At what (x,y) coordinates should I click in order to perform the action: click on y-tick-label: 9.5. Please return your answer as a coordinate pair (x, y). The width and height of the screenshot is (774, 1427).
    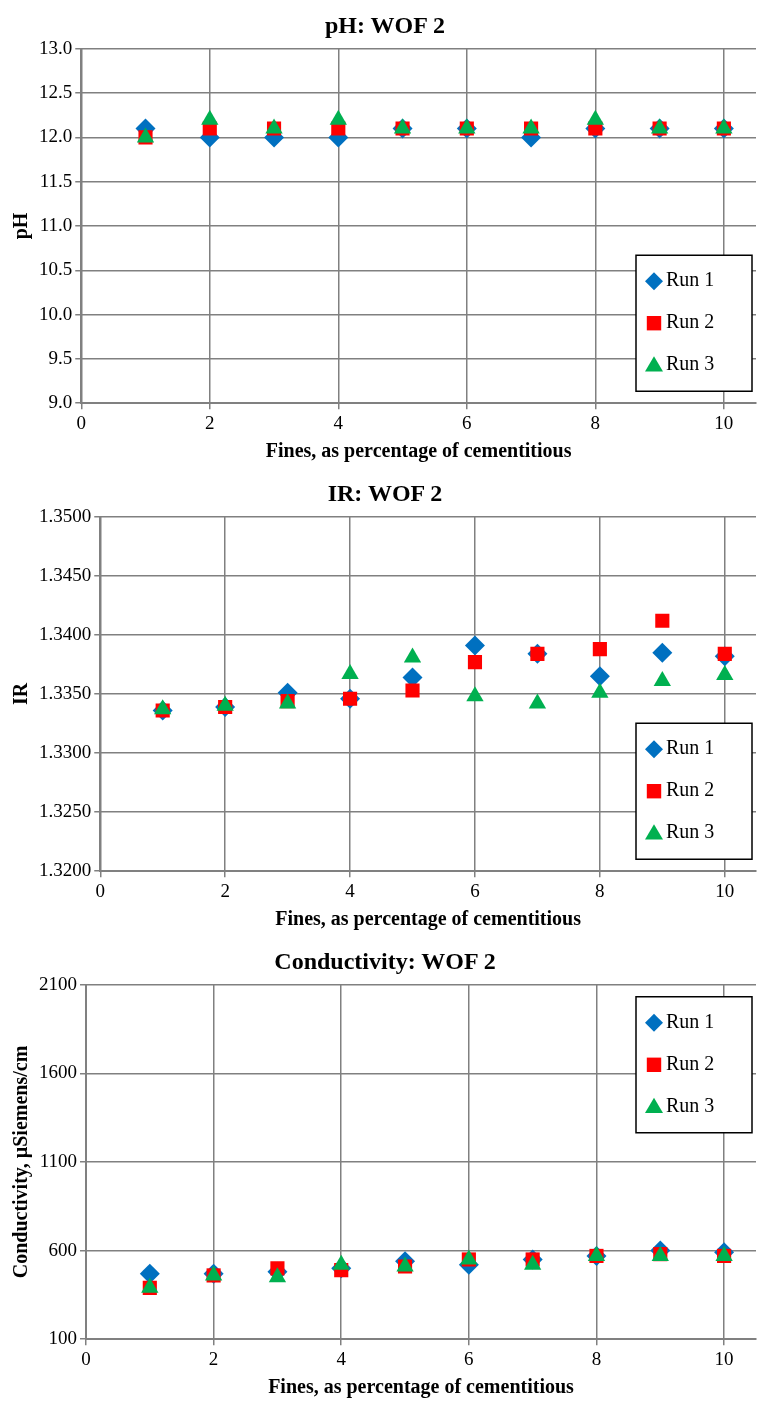
    Looking at the image, I should click on (60, 357).